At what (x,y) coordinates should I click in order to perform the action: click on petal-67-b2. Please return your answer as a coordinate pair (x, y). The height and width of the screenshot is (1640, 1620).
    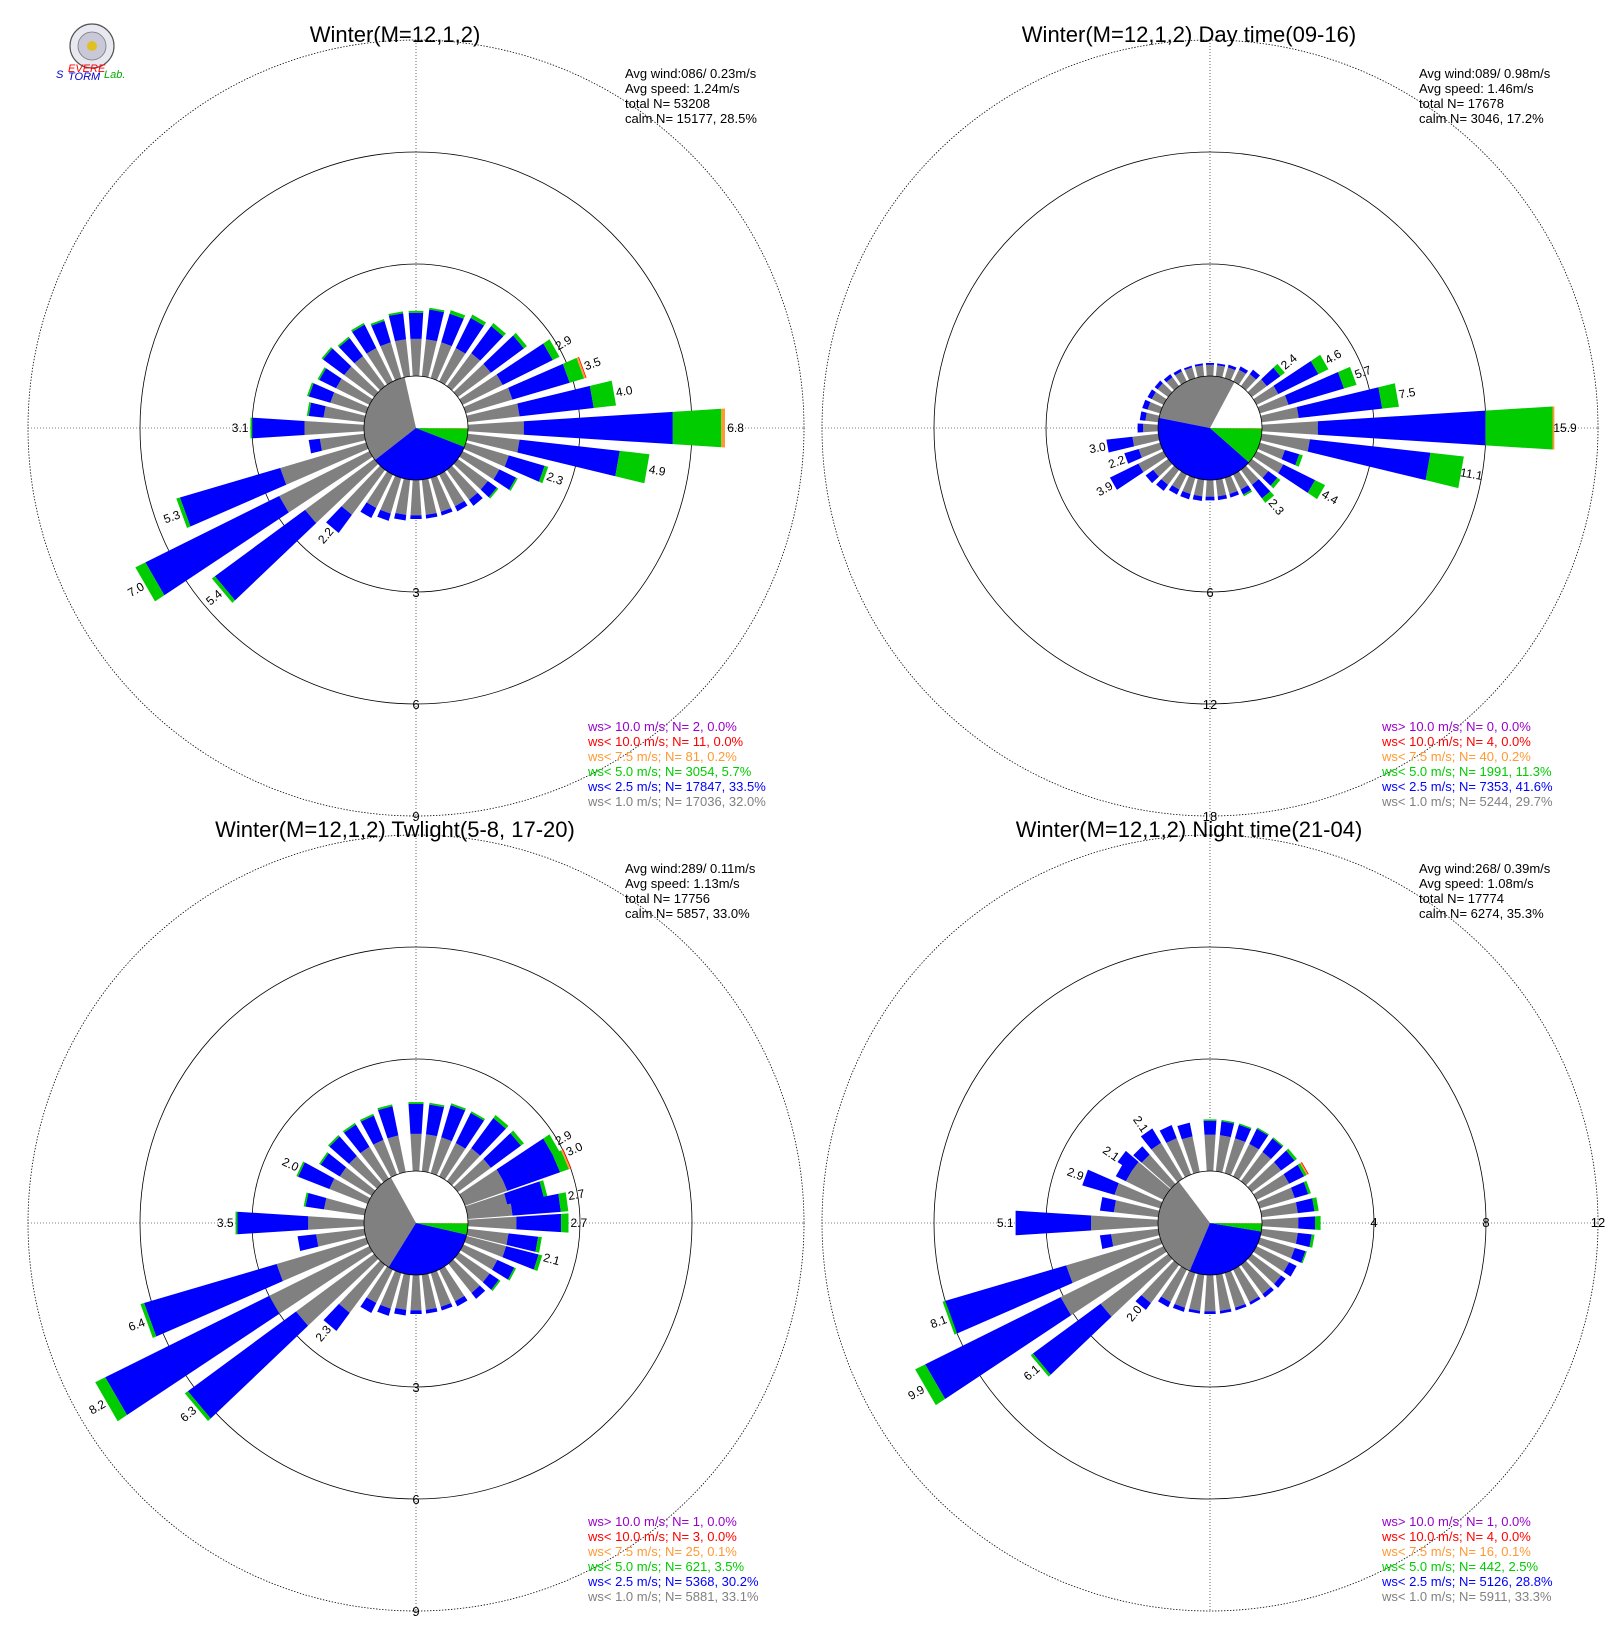
    Looking at the image, I should click on (531, 1172).